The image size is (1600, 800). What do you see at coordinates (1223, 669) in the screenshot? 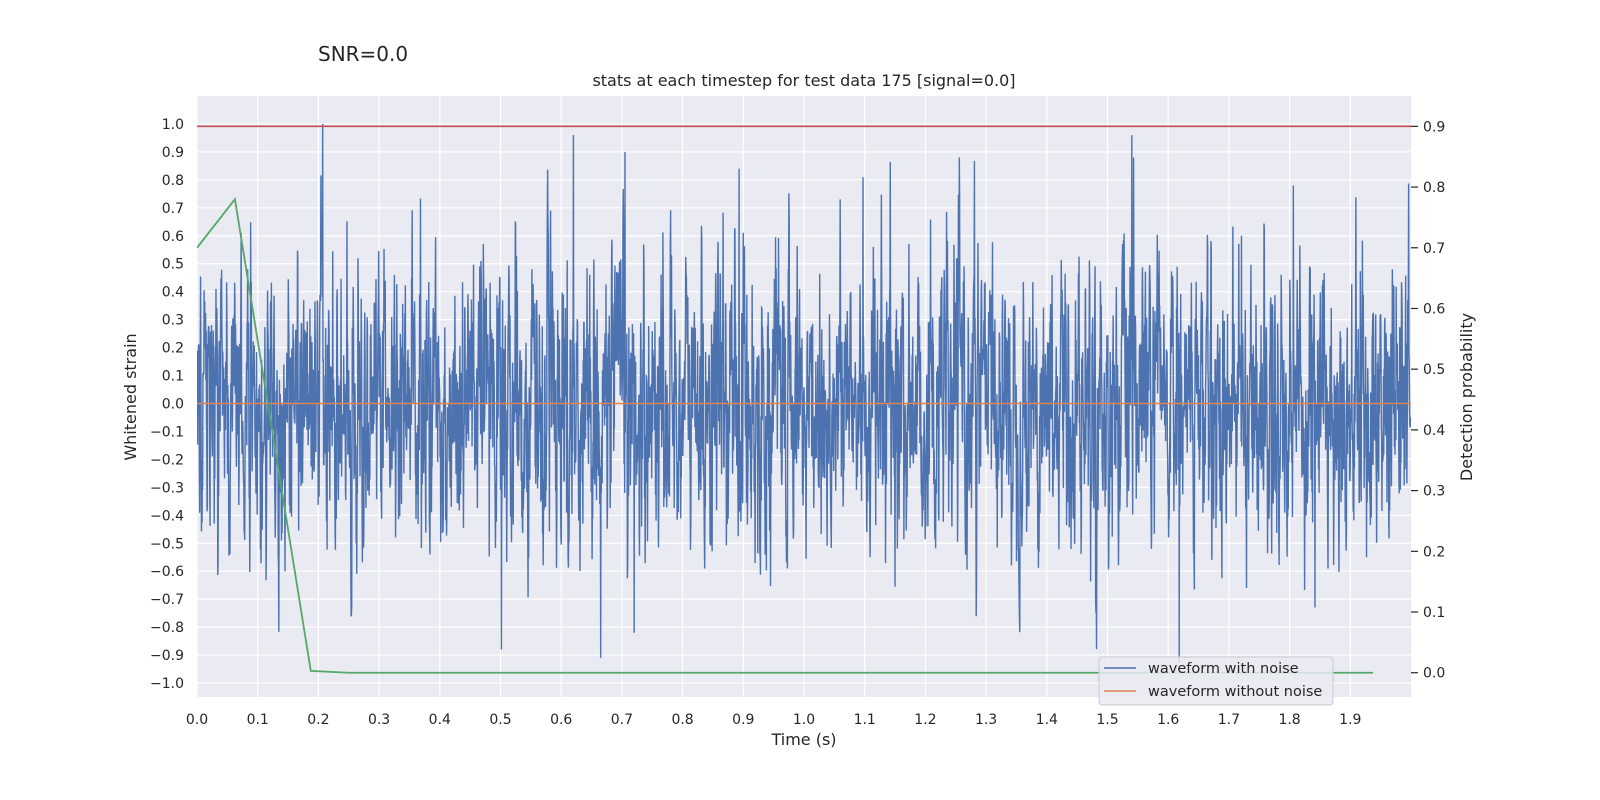
I see `legend-label-noise: waveform with noise` at bounding box center [1223, 669].